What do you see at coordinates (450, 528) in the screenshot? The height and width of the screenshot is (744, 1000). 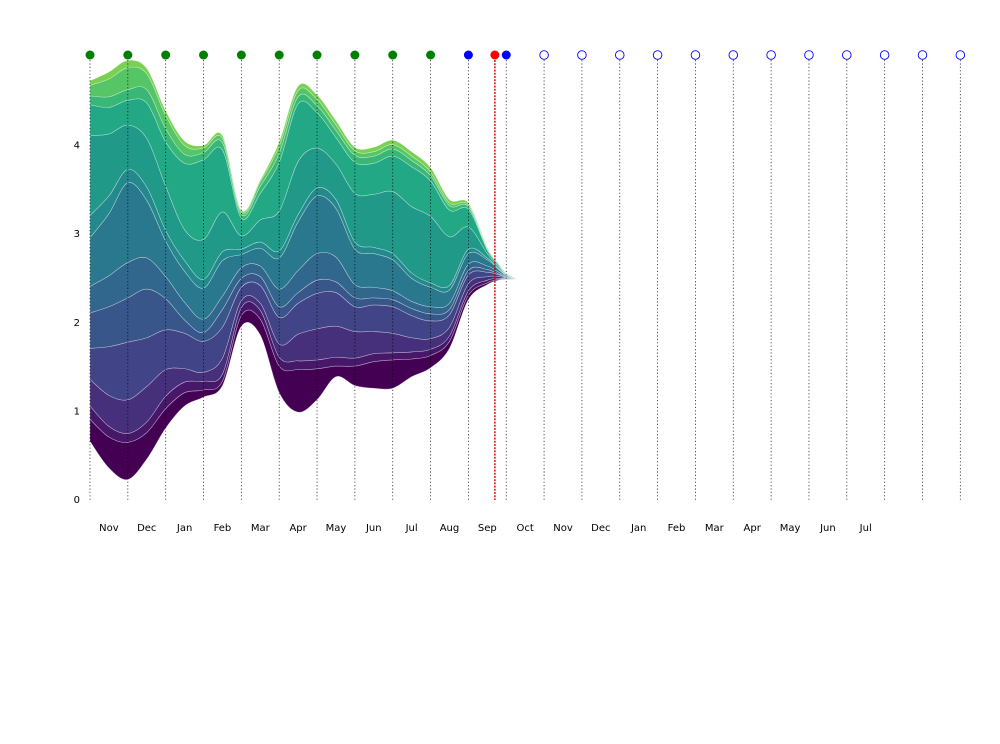 I see `x-tick-label: Aug` at bounding box center [450, 528].